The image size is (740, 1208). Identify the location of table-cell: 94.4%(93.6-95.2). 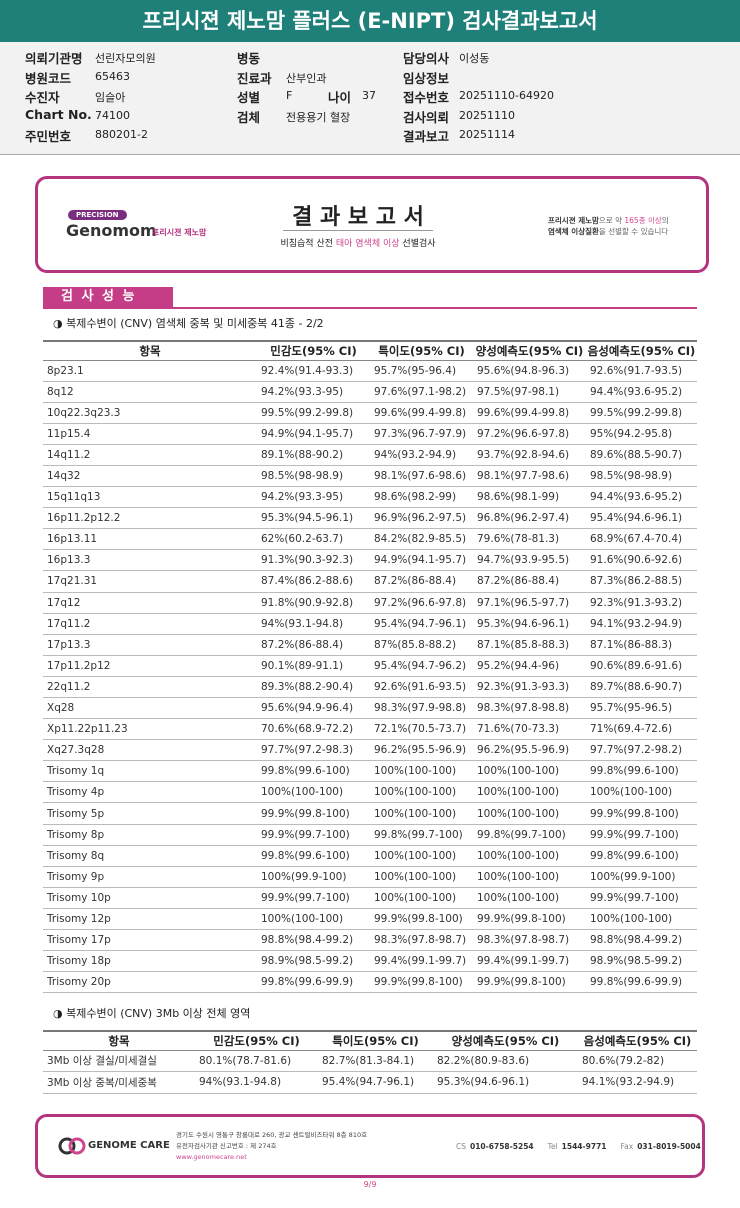
(641, 497).